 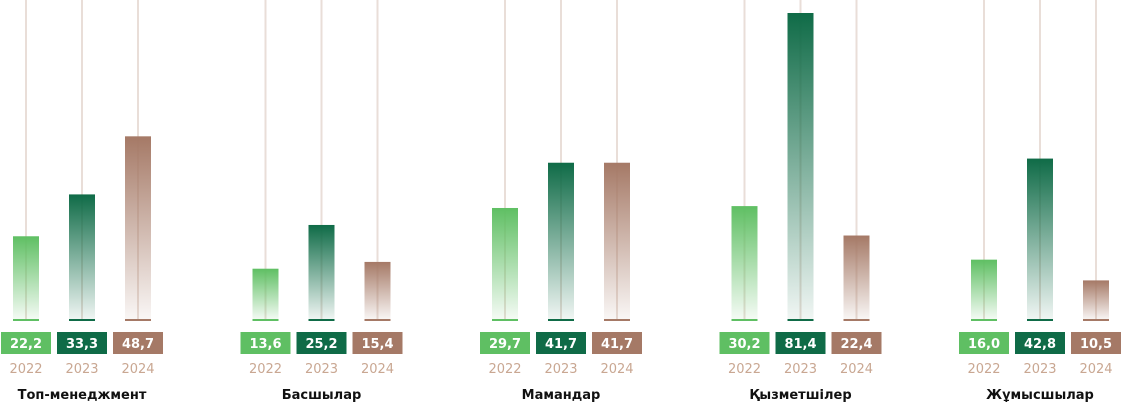 I want to click on value-label: 33,3, so click(x=82, y=344).